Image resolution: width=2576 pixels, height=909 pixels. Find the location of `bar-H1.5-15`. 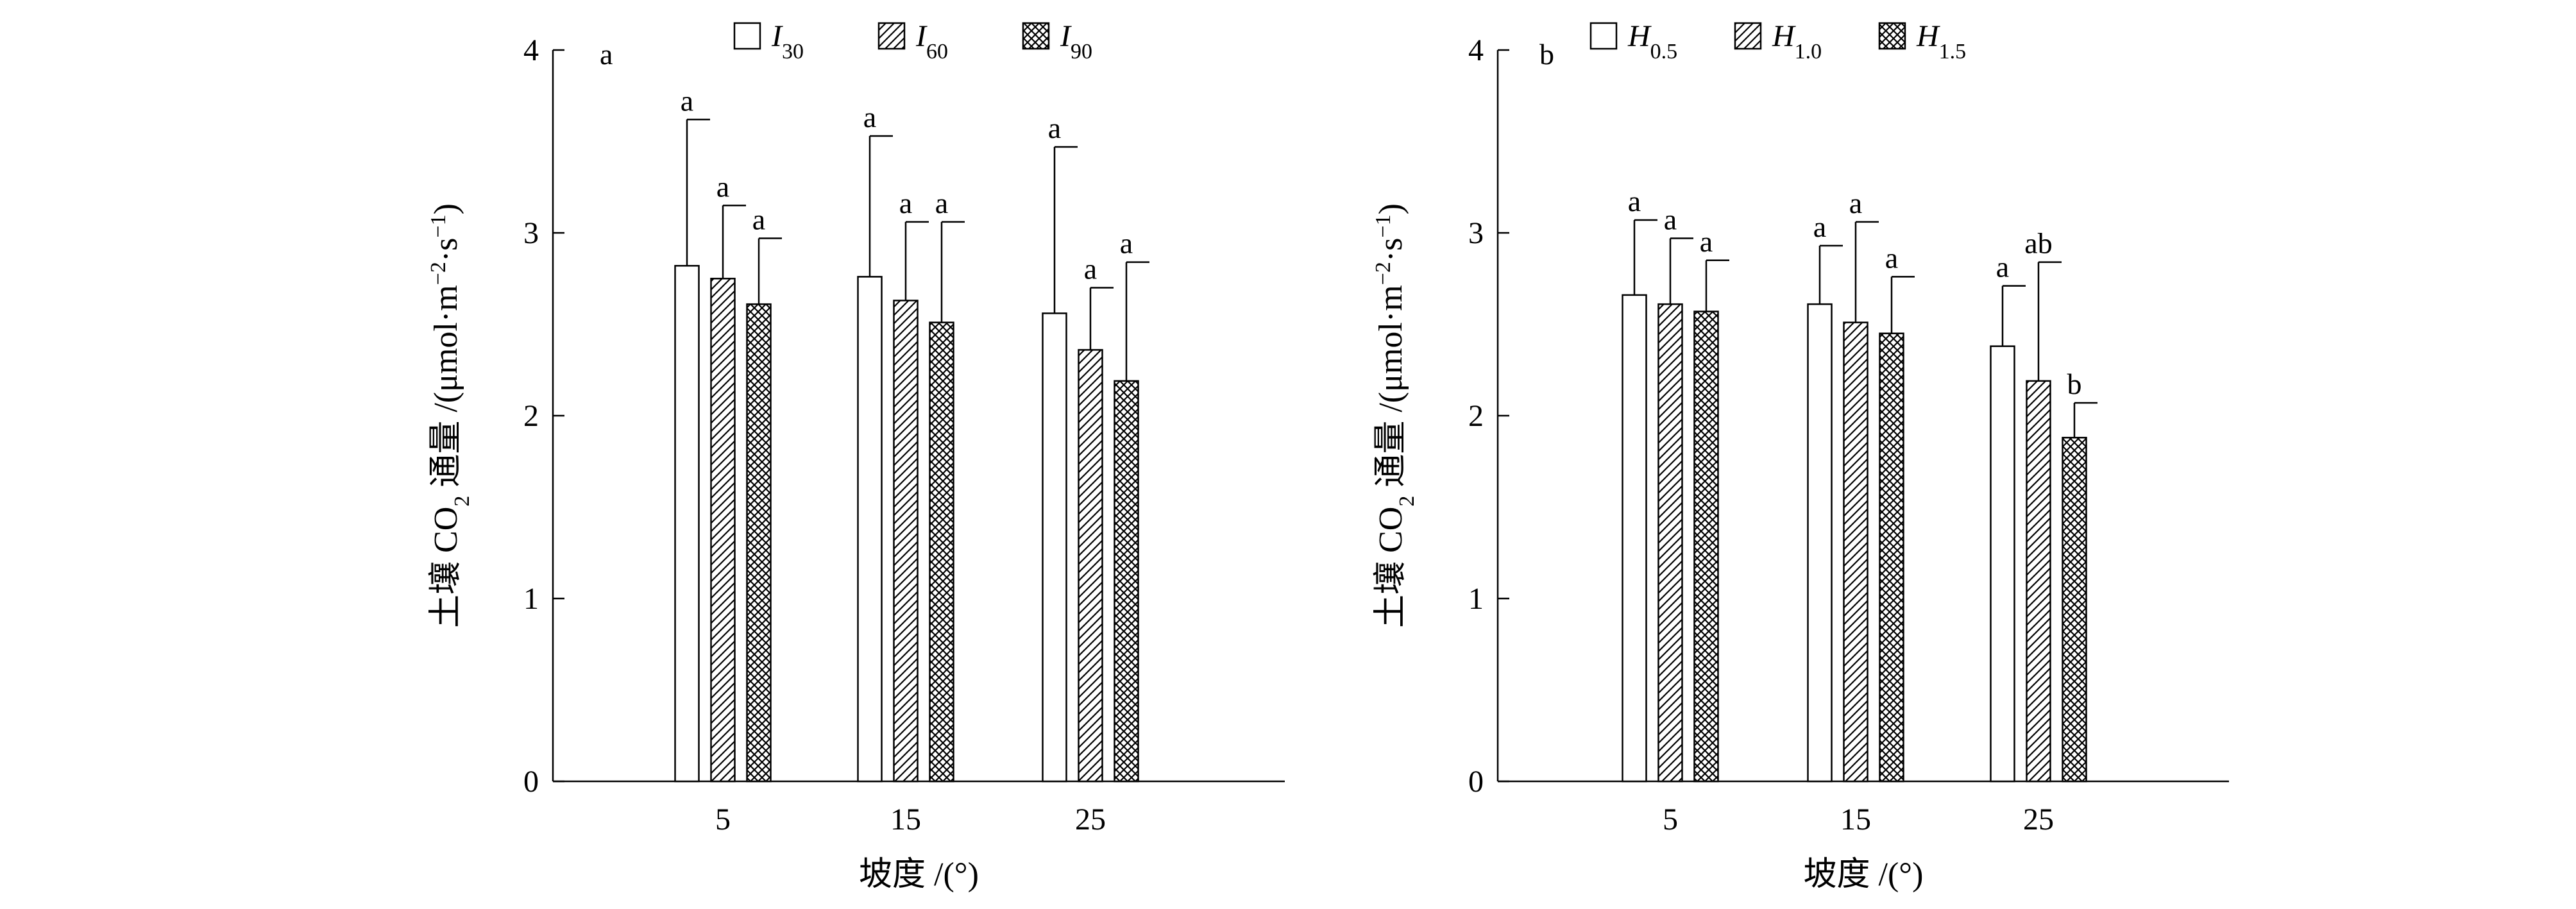

bar-H1.5-15 is located at coordinates (1891, 557).